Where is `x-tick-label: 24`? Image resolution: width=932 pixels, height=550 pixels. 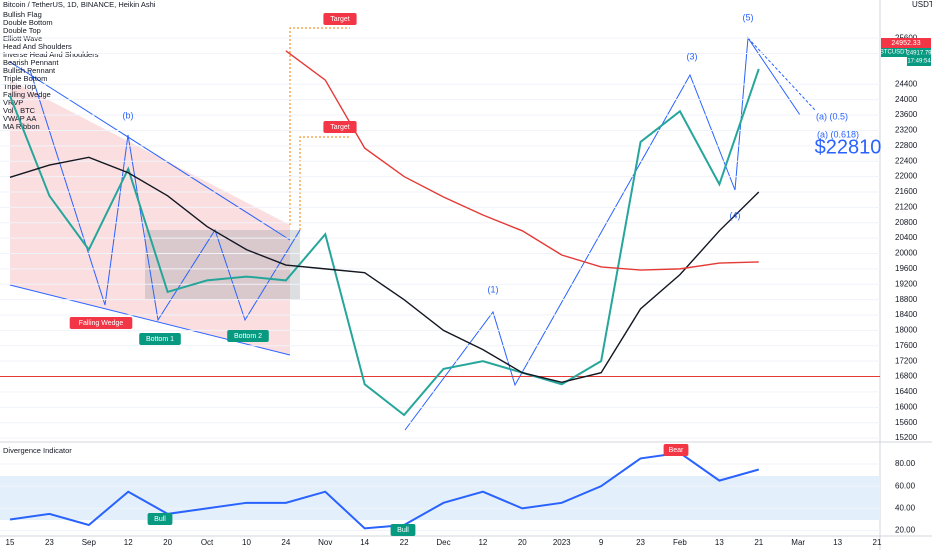
x-tick-label: 24 is located at coordinates (285, 542).